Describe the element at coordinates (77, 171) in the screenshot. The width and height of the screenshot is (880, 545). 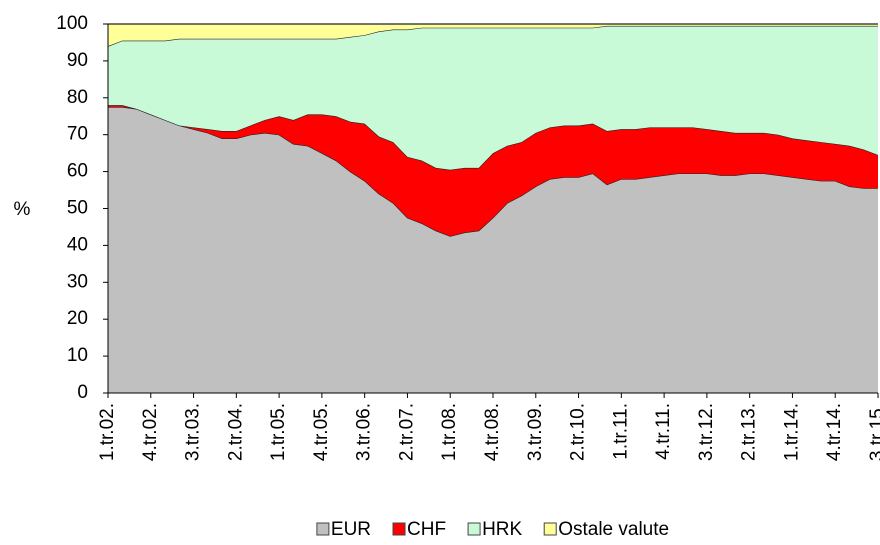
I see `y-tick-label: 60` at that location.